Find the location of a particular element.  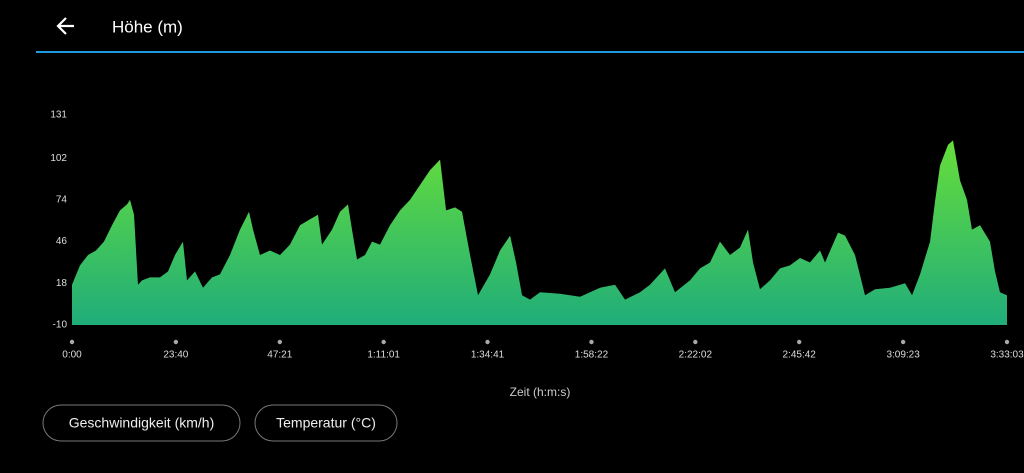

page-title: Höhe (m) is located at coordinates (147, 26).